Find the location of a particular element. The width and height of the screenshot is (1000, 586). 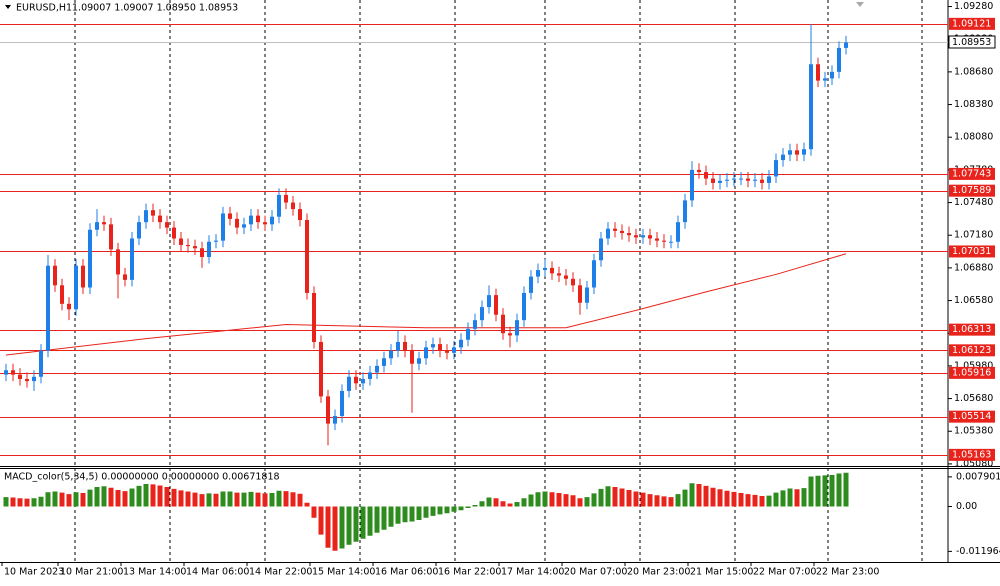

x-tick-label: 14 Mar 06:00 is located at coordinates (217, 572).